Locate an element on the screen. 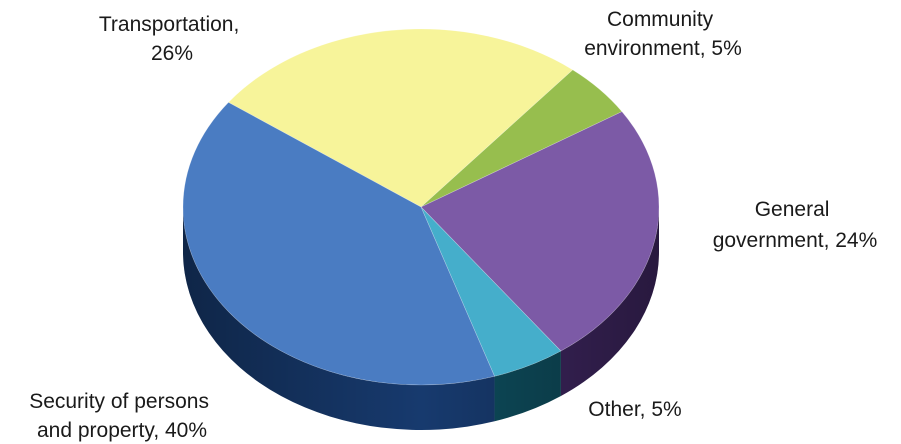 Image resolution: width=901 pixels, height=444 pixels. slice-label-other: Other, 5% is located at coordinates (634, 409).